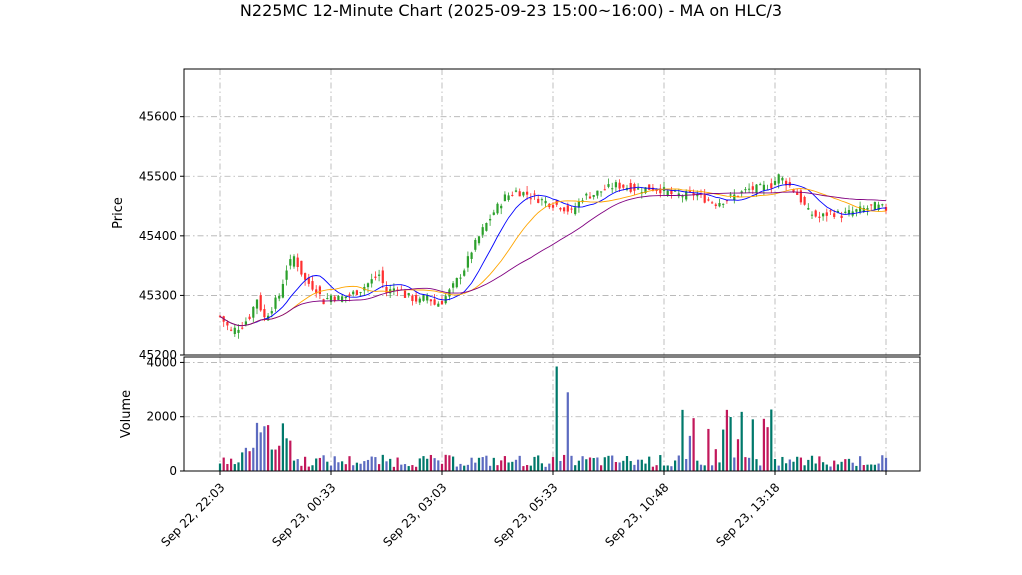 Image resolution: width=1022 pixels, height=575 pixels. What do you see at coordinates (158, 117) in the screenshot?
I see `price-tick-label: 45600` at bounding box center [158, 117].